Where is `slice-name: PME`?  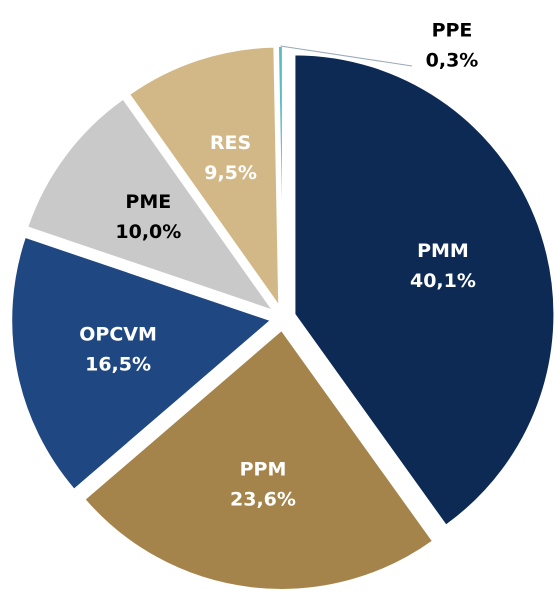 slice-name: PME is located at coordinates (148, 202).